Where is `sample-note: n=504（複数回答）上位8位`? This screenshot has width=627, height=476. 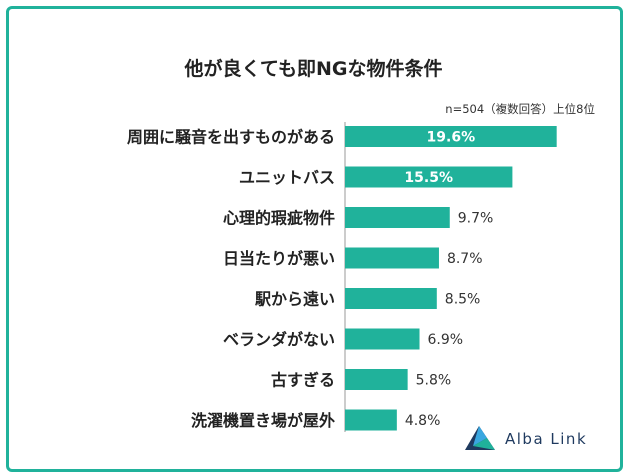
sample-note: n=504（複数回答）上位8位 is located at coordinates (520, 109).